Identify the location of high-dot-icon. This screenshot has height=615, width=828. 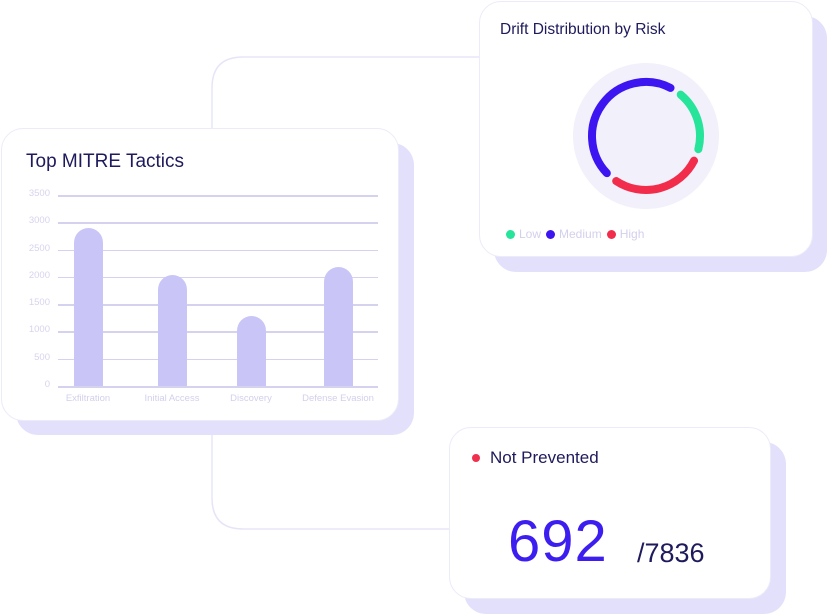
(611, 234).